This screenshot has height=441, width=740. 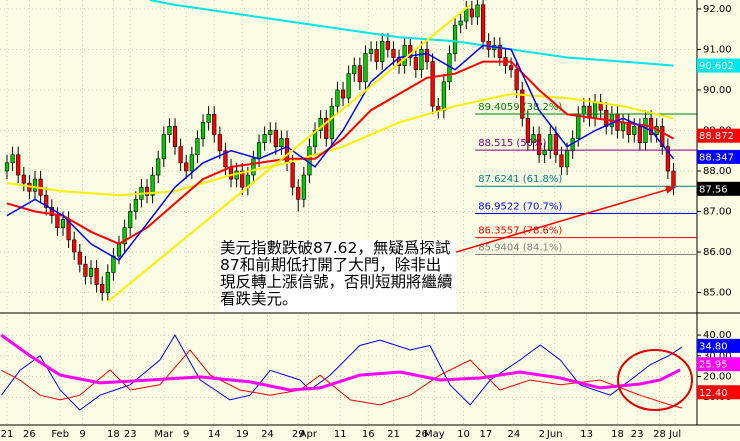 I want to click on x-tick-label: 10, so click(x=463, y=434).